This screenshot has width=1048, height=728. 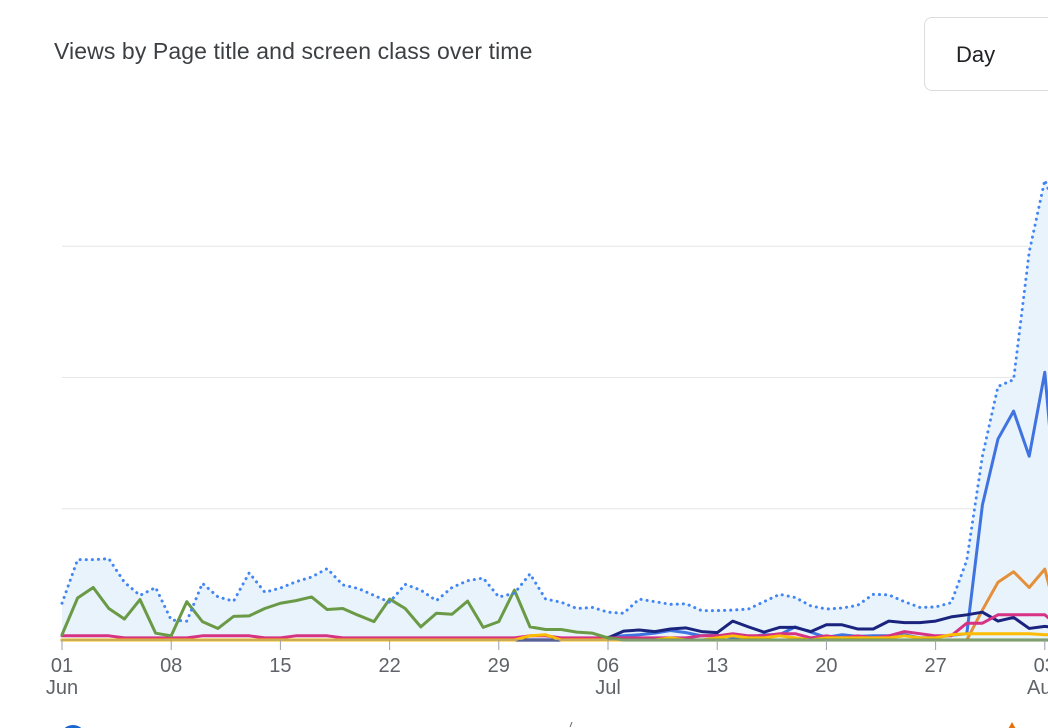 What do you see at coordinates (62, 688) in the screenshot?
I see `x-tick-month-label: Jun` at bounding box center [62, 688].